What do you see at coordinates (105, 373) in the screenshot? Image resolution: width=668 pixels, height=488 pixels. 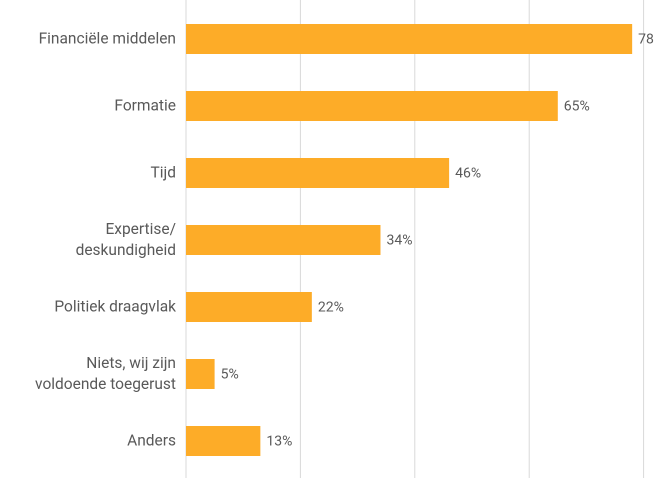 I see `y-tick-label: Niets, wij zijn voldoende toegerust` at bounding box center [105, 373].